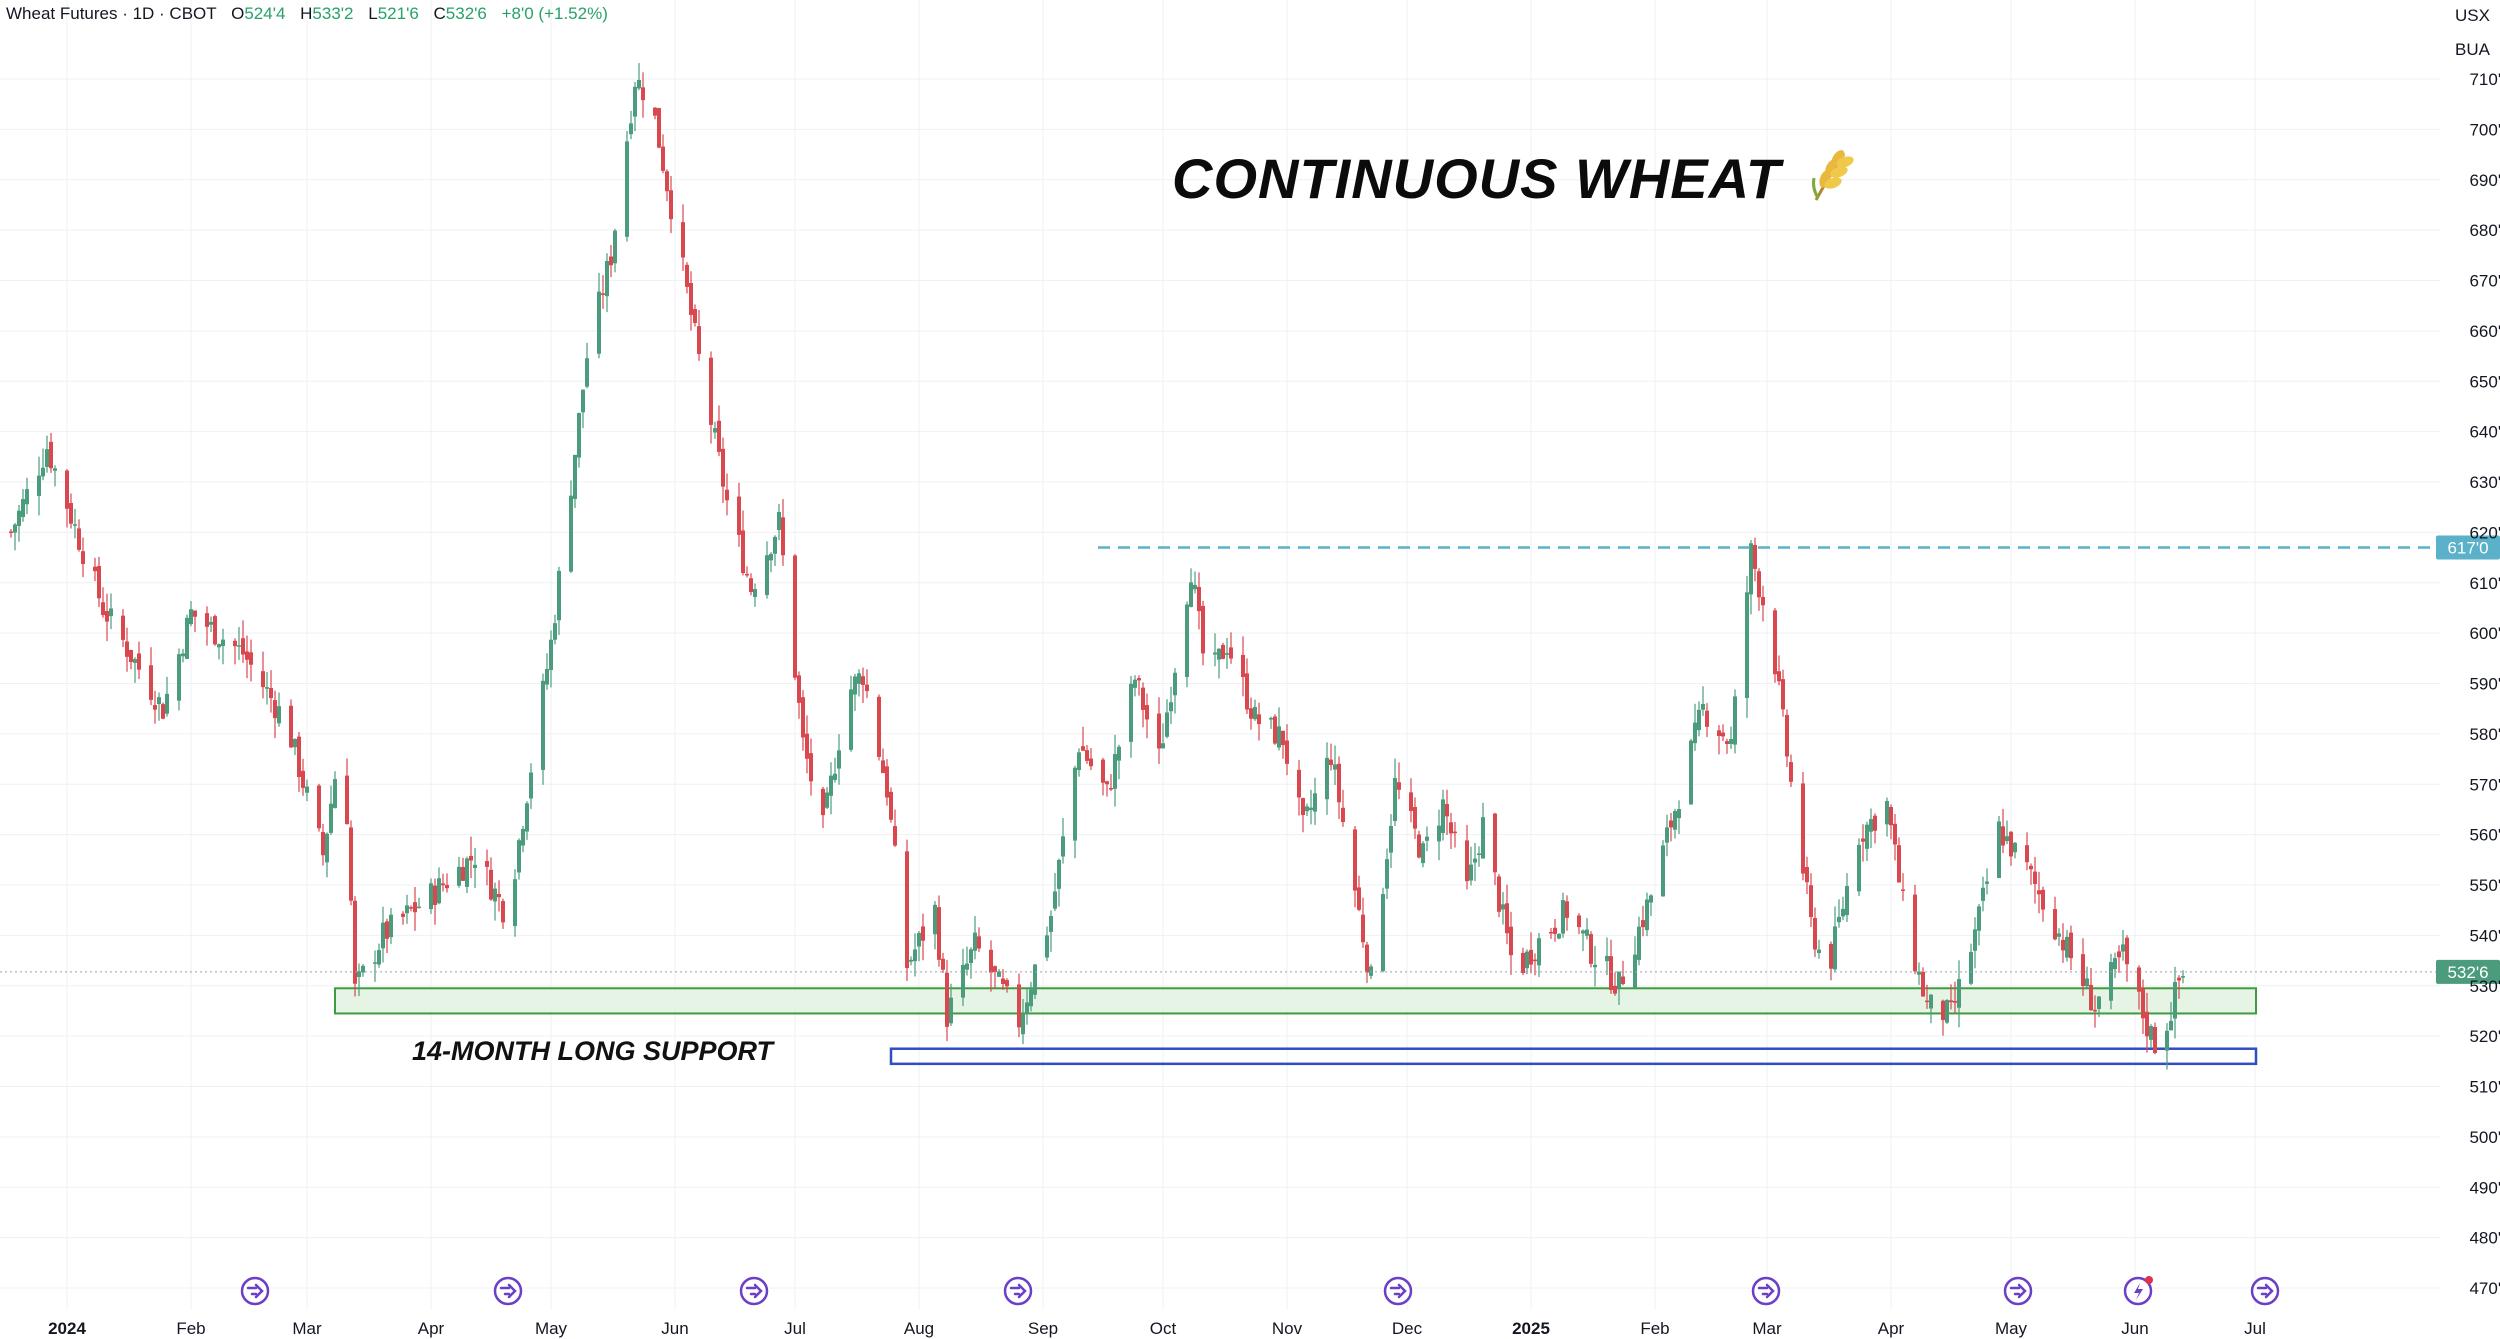 The image size is (2500, 1339). What do you see at coordinates (674, 1328) in the screenshot?
I see `x-tick-label: Jun` at bounding box center [674, 1328].